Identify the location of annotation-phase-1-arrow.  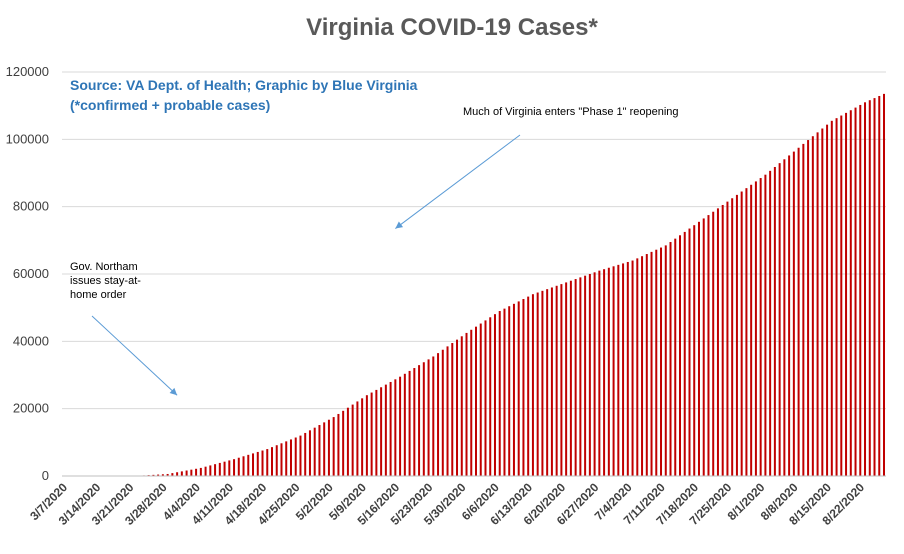
(458, 181).